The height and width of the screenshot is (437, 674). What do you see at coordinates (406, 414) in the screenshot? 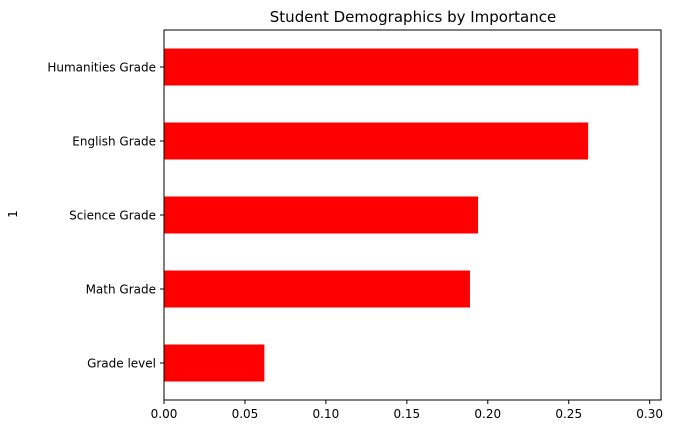
I see `x-tick-label: 0.15` at bounding box center [406, 414].